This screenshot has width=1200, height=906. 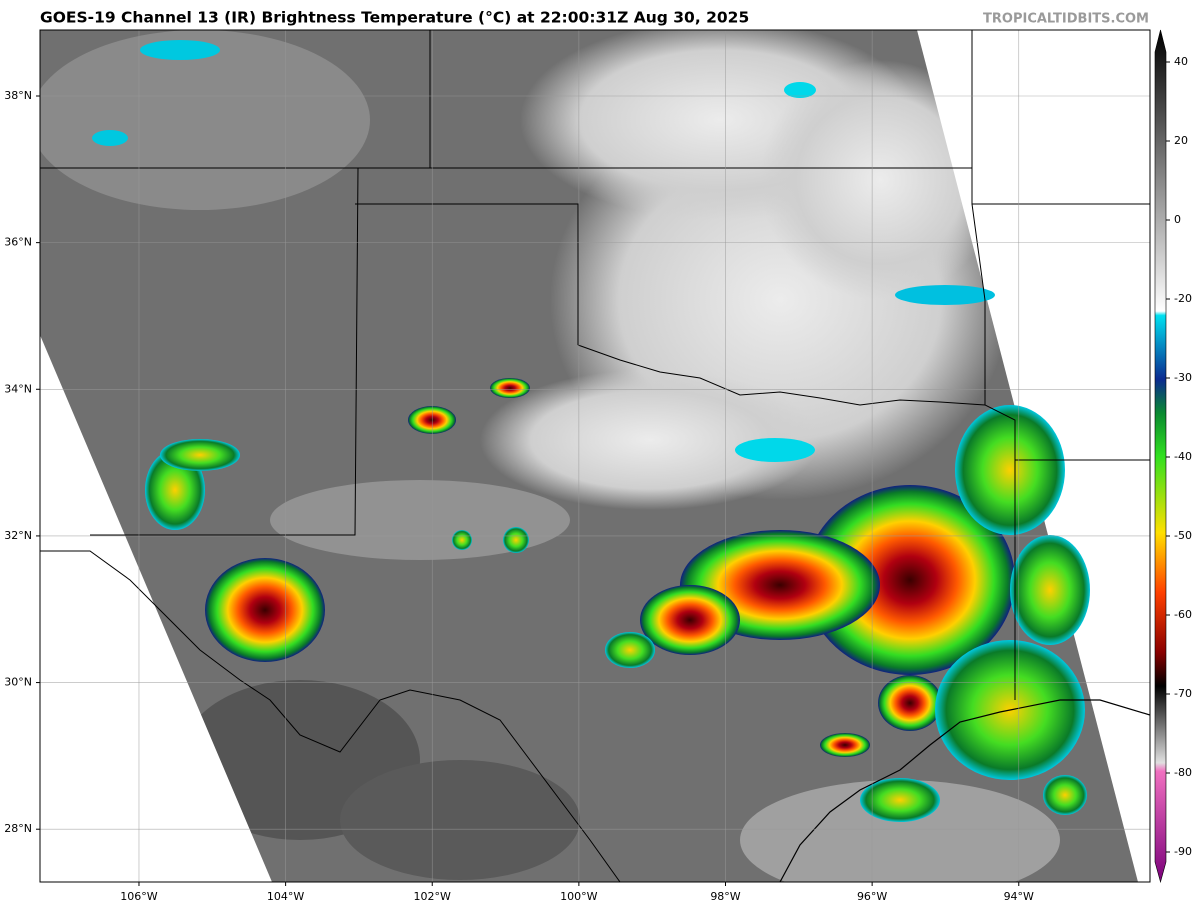 What do you see at coordinates (1066, 19) in the screenshot?
I see `watermark: TROPICALTIDBITS.COM` at bounding box center [1066, 19].